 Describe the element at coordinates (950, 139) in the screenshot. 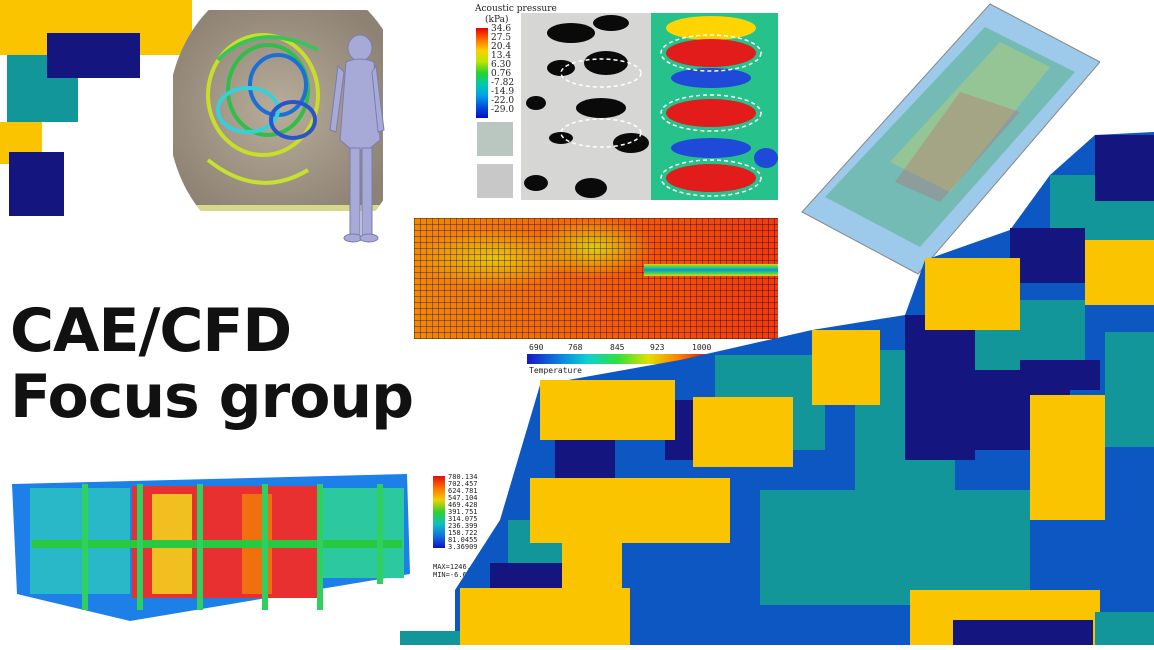

I see `box-flow-simulation-image` at that location.